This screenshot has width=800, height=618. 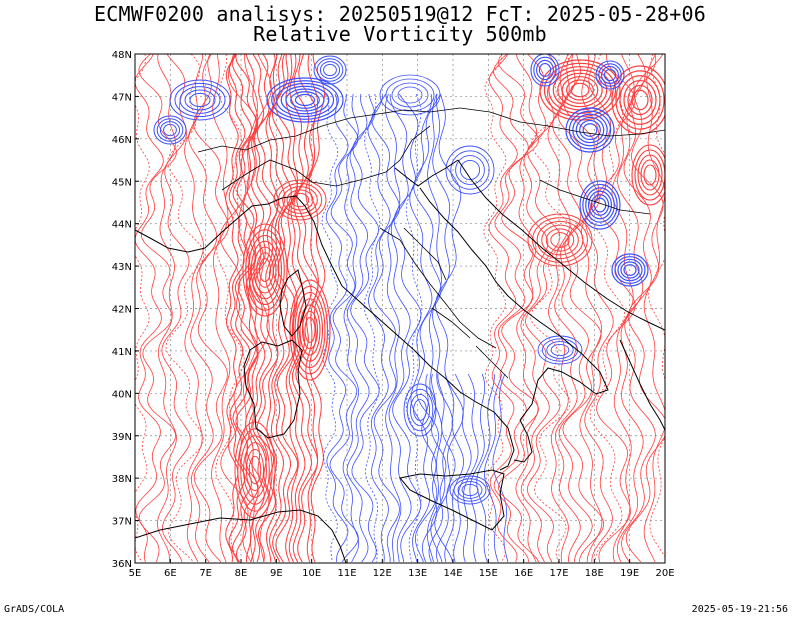 I want to click on x-tick-label: 15E, so click(x=488, y=573).